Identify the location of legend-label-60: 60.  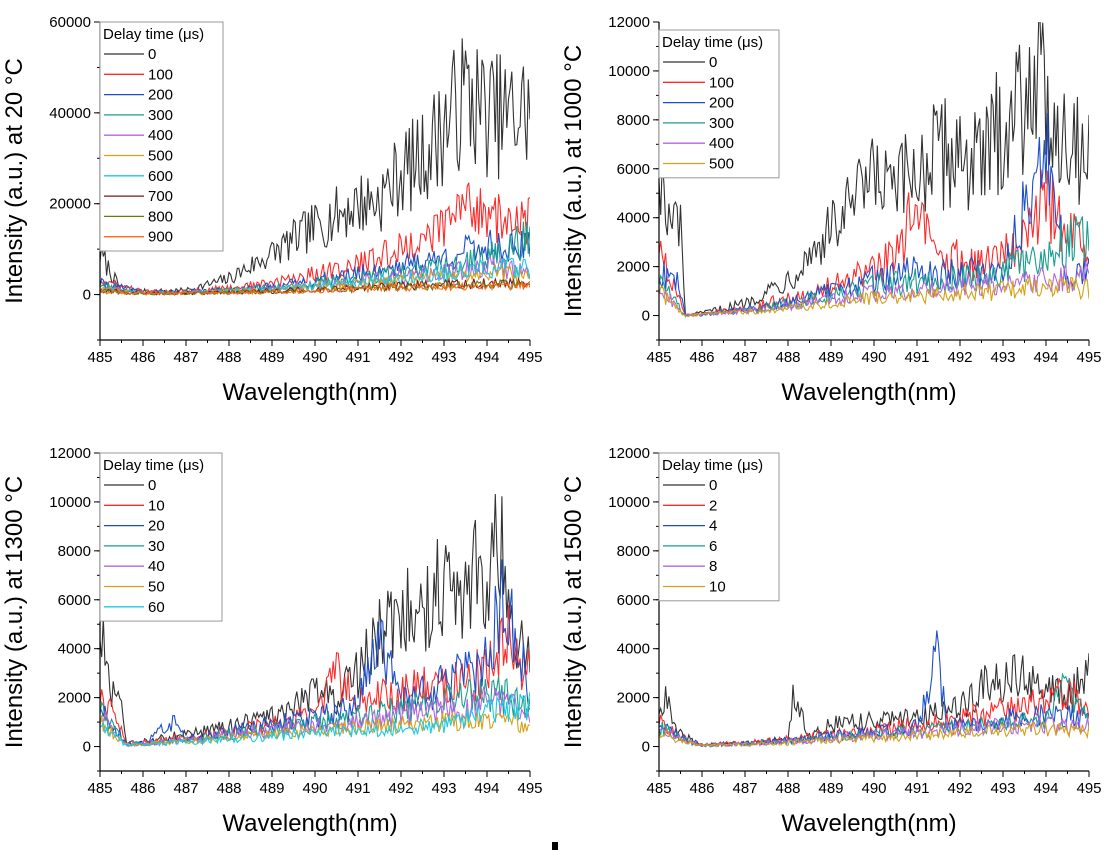
(156, 607).